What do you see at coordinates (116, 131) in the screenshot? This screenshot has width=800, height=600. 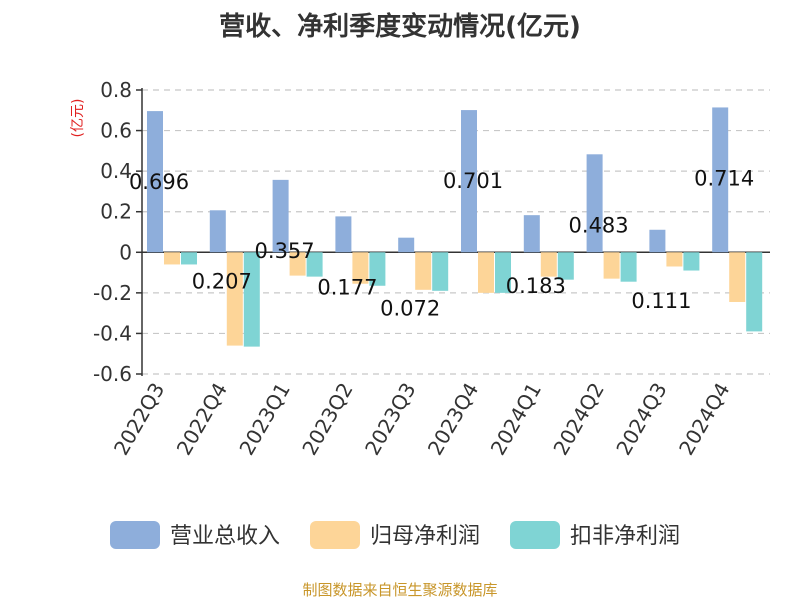 I see `y-tick-label: 0.6` at bounding box center [116, 131].